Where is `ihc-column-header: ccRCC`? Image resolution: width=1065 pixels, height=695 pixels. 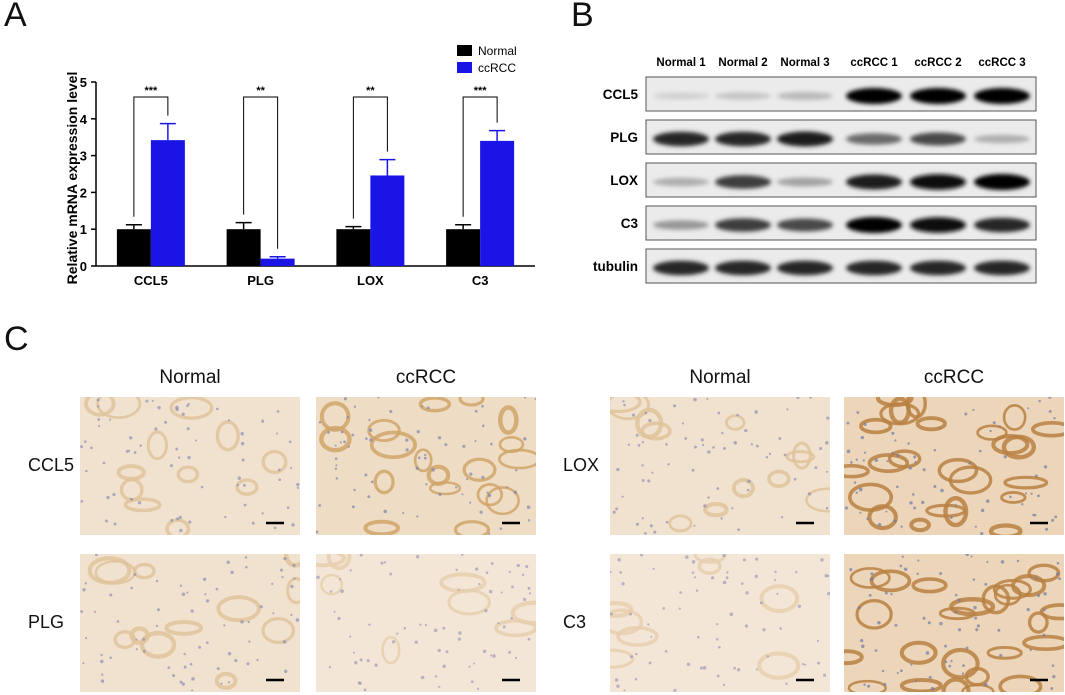 ihc-column-header: ccRCC is located at coordinates (954, 377).